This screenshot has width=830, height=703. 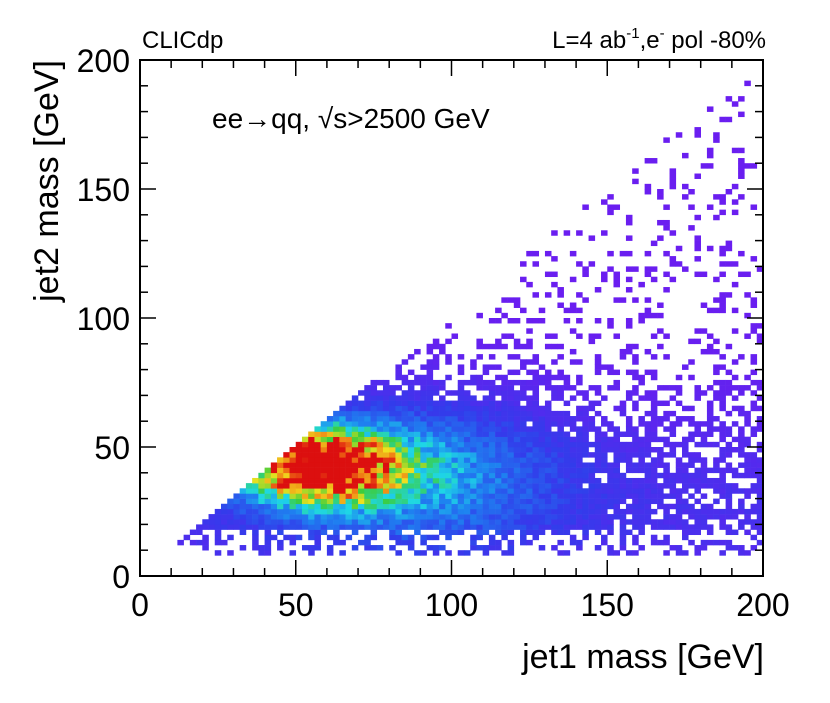 I want to click on experiment-label: CLICdp, so click(x=182, y=40).